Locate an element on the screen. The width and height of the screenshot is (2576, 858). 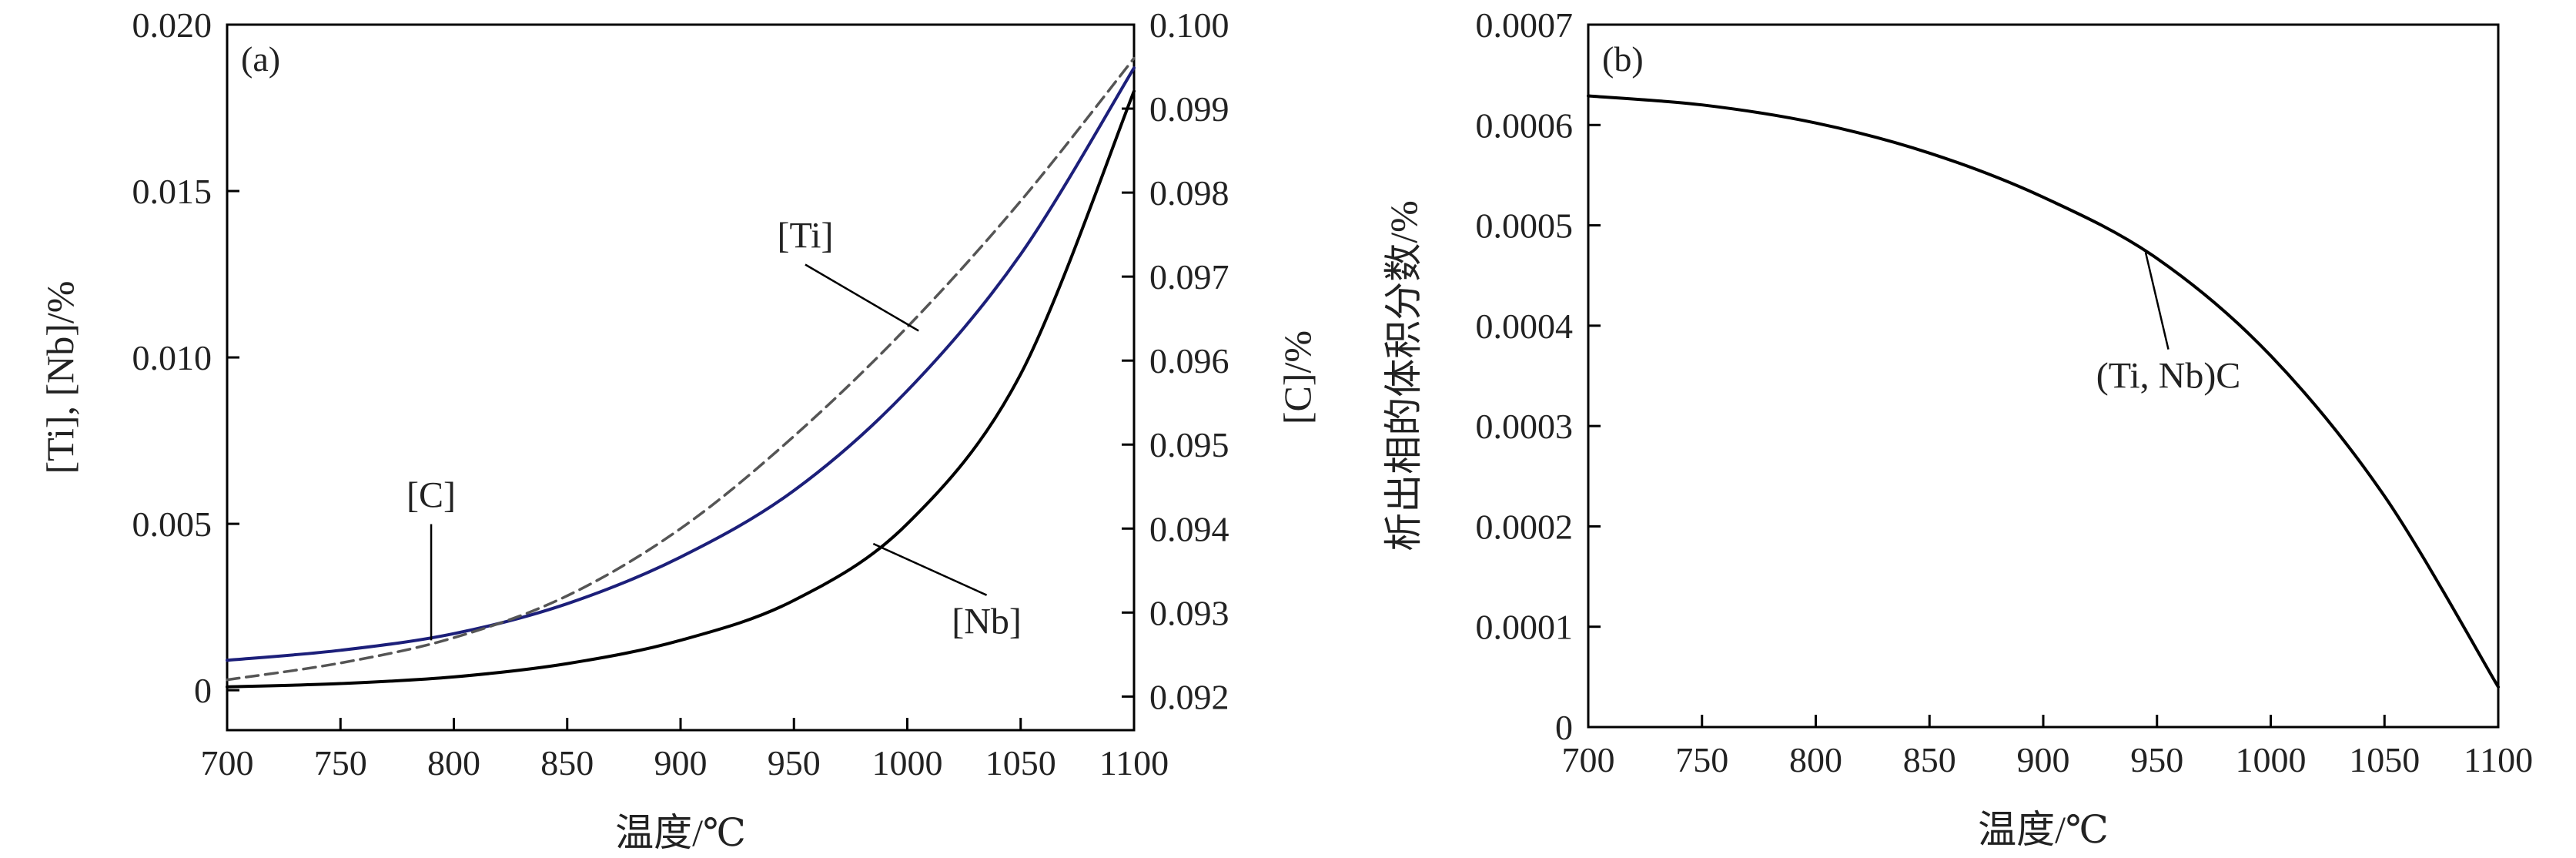
y-tick-label: 0.0006 is located at coordinates (1525, 125).